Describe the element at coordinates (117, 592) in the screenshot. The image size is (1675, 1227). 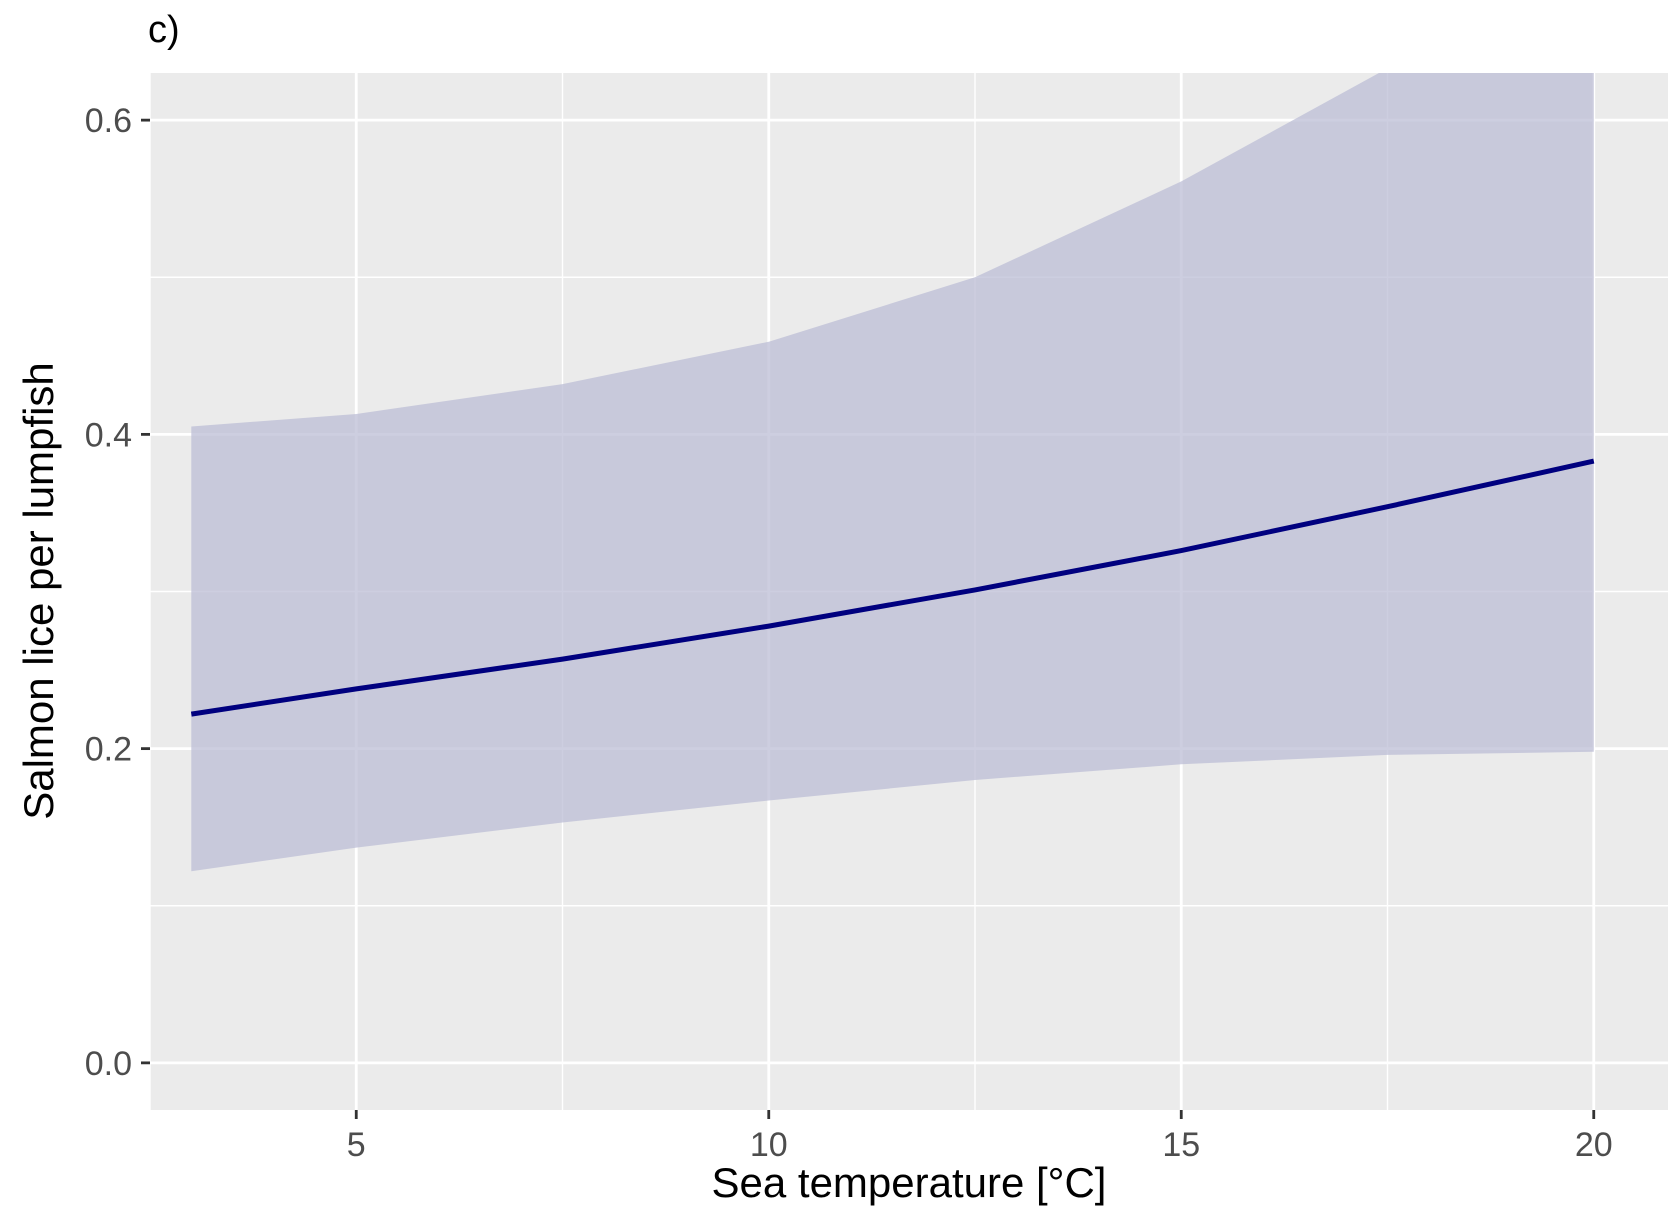
I see `y-axis: 0.0 0.2 0.4 0.6` at that location.